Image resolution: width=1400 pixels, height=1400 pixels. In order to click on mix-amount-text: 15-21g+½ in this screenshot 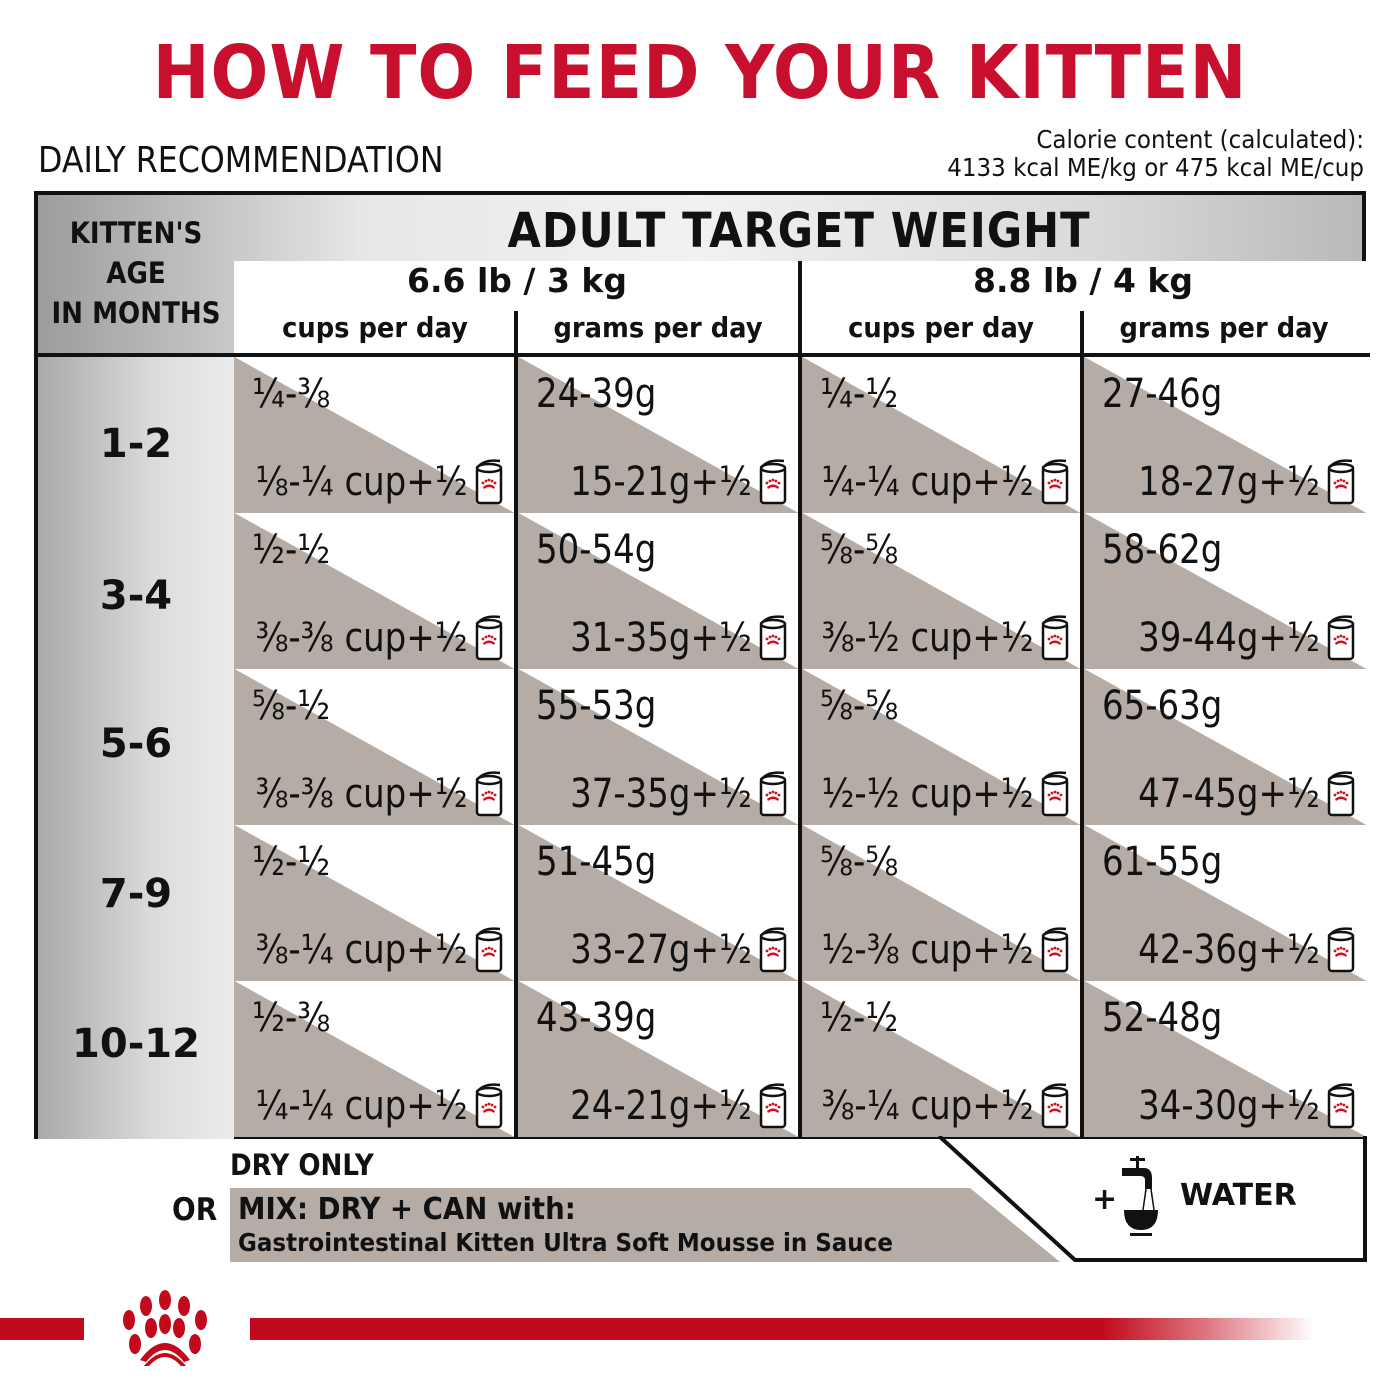, I will do `click(661, 482)`.